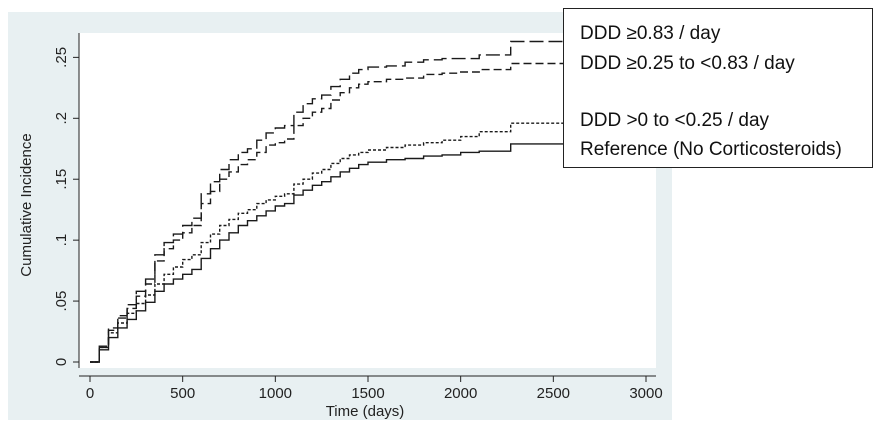 This screenshot has width=876, height=426. What do you see at coordinates (61, 179) in the screenshot?
I see `y-tick-label: .15` at bounding box center [61, 179].